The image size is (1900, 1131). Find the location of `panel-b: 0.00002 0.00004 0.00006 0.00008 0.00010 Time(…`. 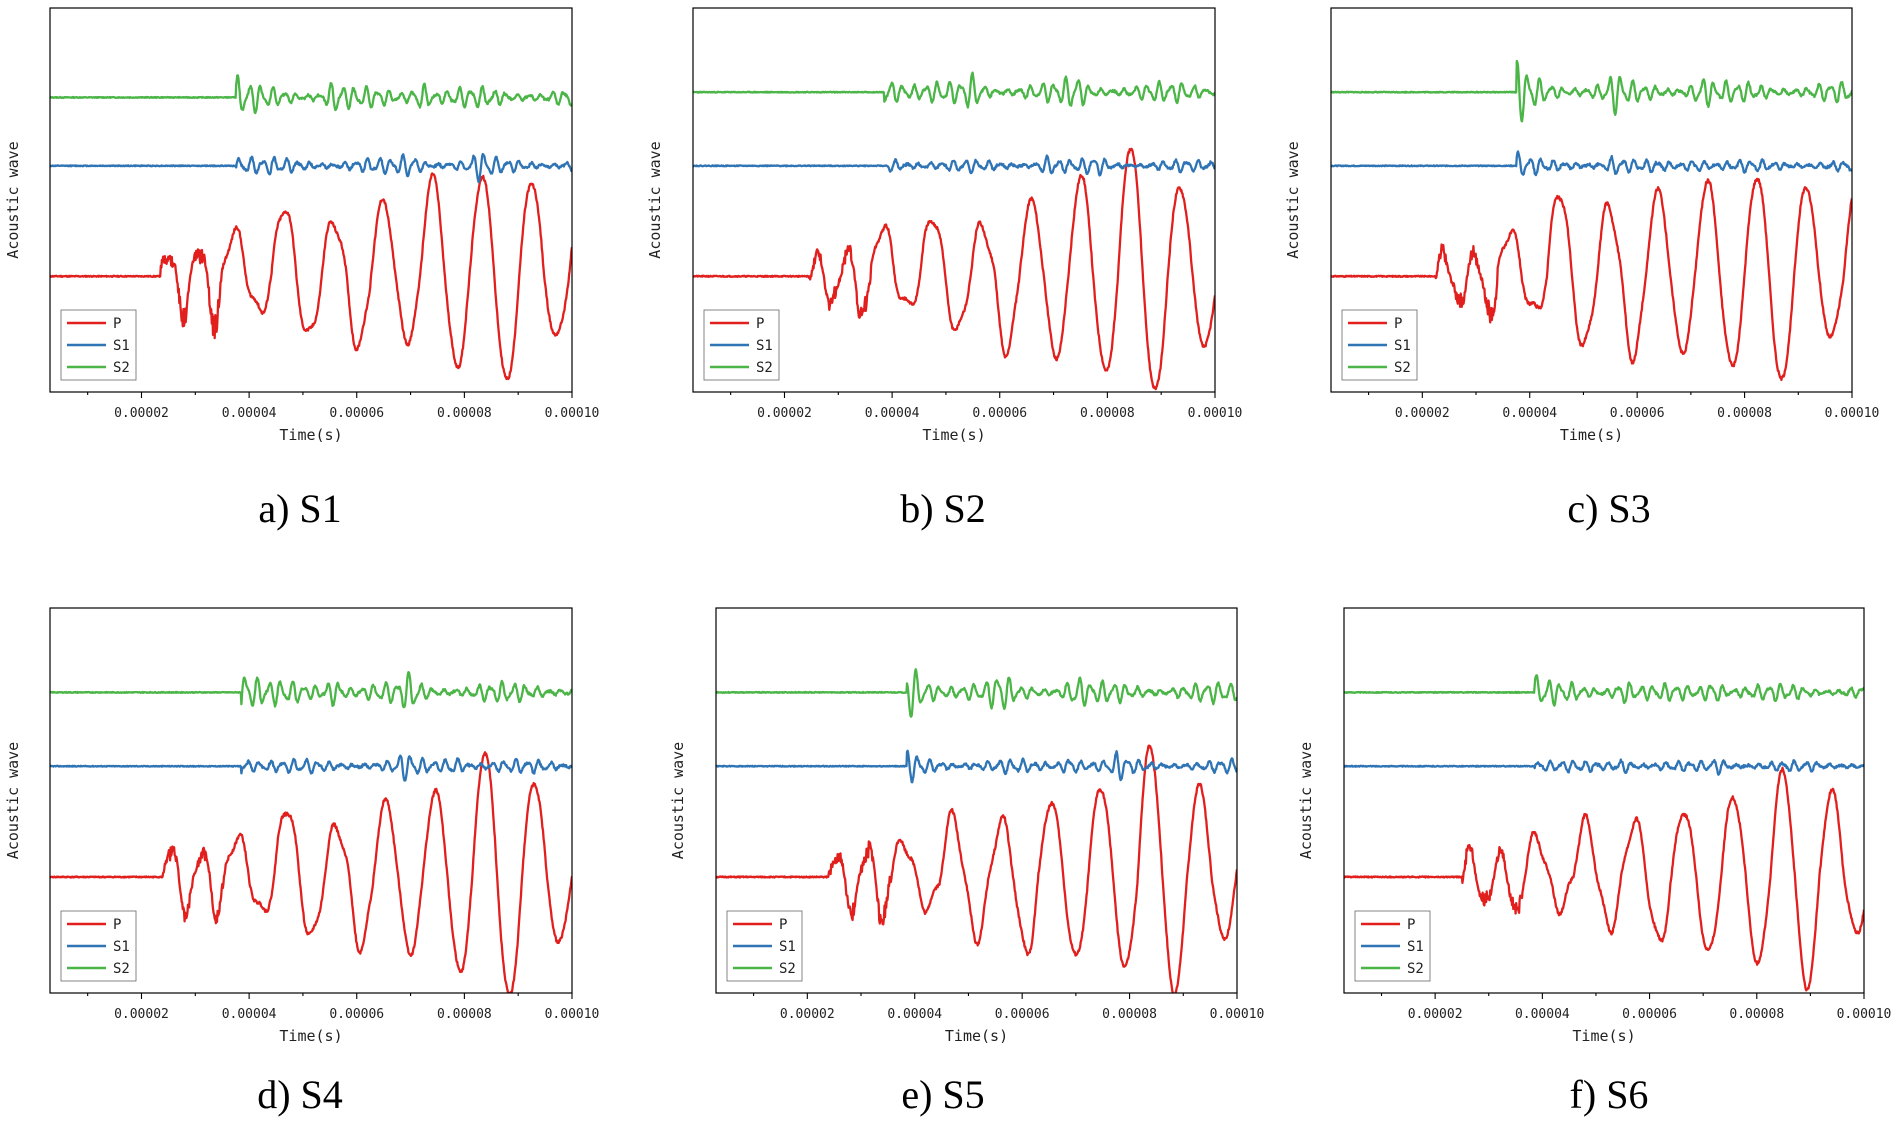

panel-b: 0.00002 0.00004 0.00006 0.00008 0.00010 Time(… is located at coordinates (944, 269).